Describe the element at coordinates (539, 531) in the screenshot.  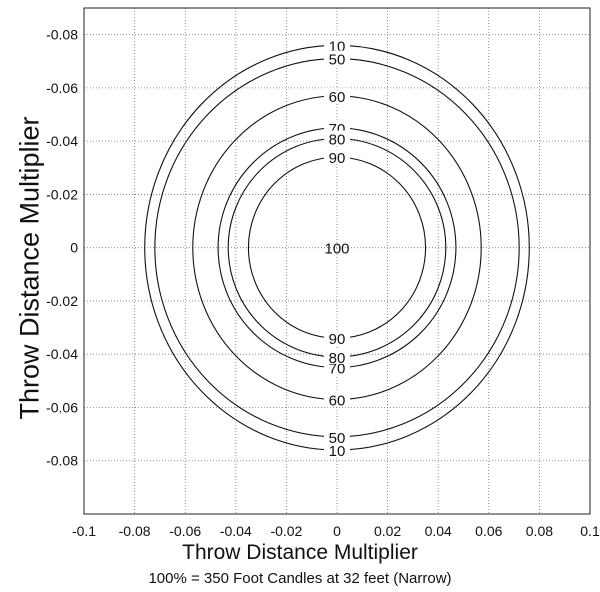
I see `x-tick-label: 0.08` at that location.